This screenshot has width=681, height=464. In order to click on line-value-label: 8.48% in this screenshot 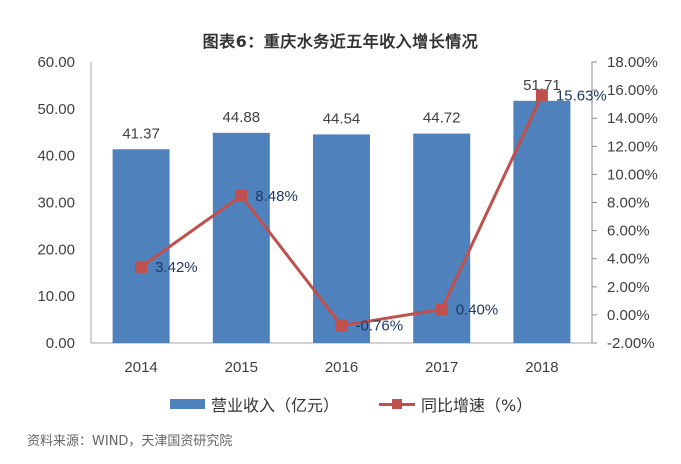, I will do `click(276, 196)`.